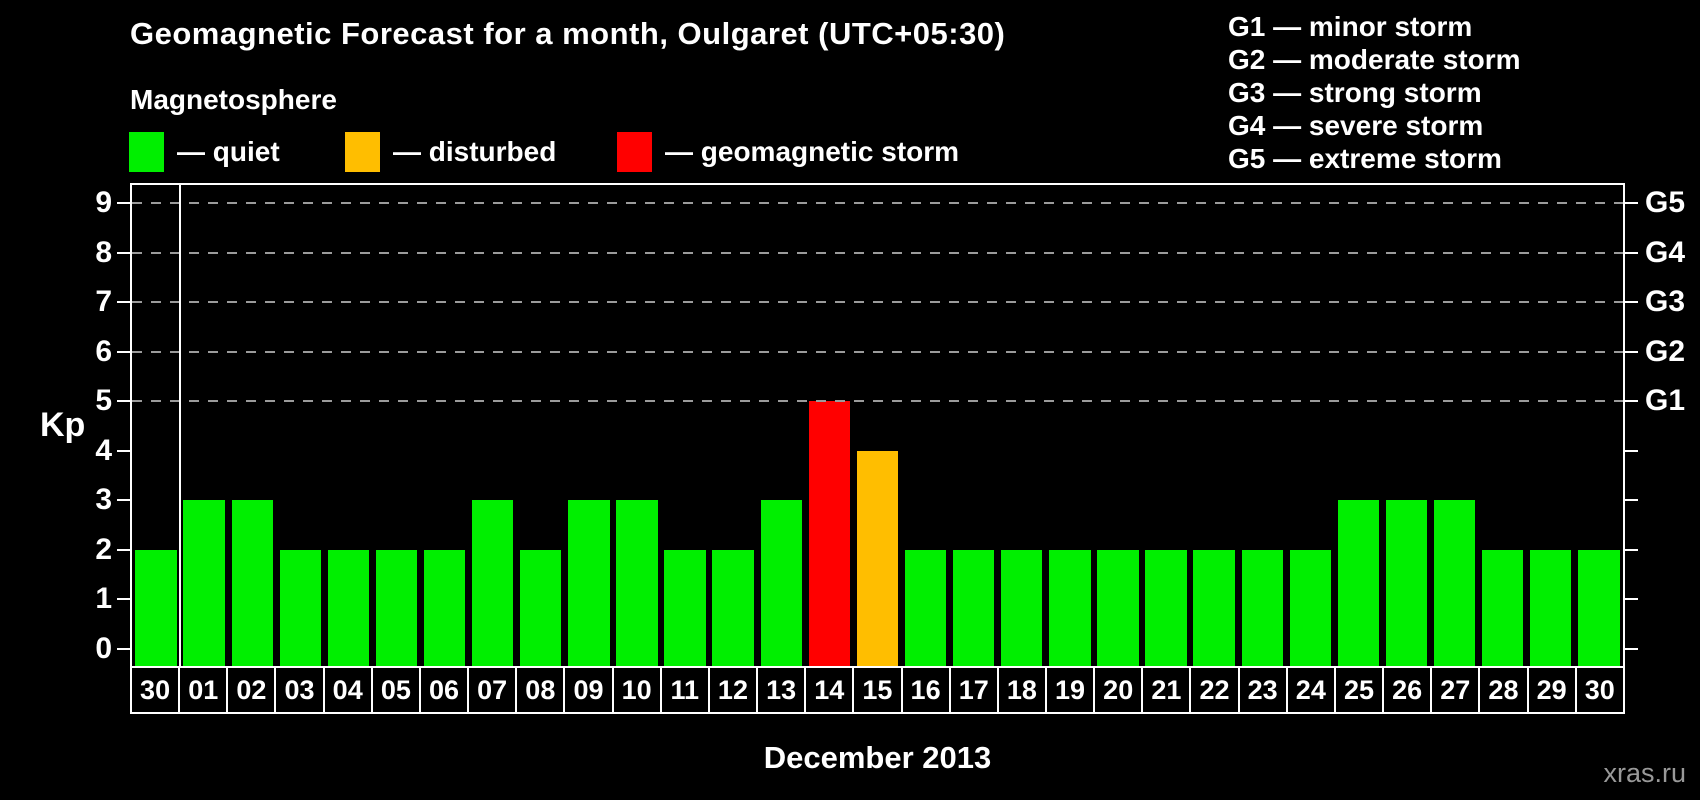  Describe the element at coordinates (1356, 125) in the screenshot. I see `g-legend-line: G4 — severe storm` at that location.